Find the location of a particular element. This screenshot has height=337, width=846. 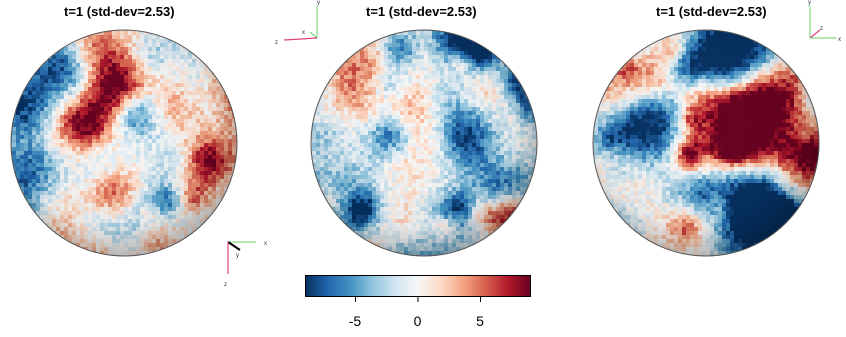

colorbar-tick-label: 5 is located at coordinates (480, 321).